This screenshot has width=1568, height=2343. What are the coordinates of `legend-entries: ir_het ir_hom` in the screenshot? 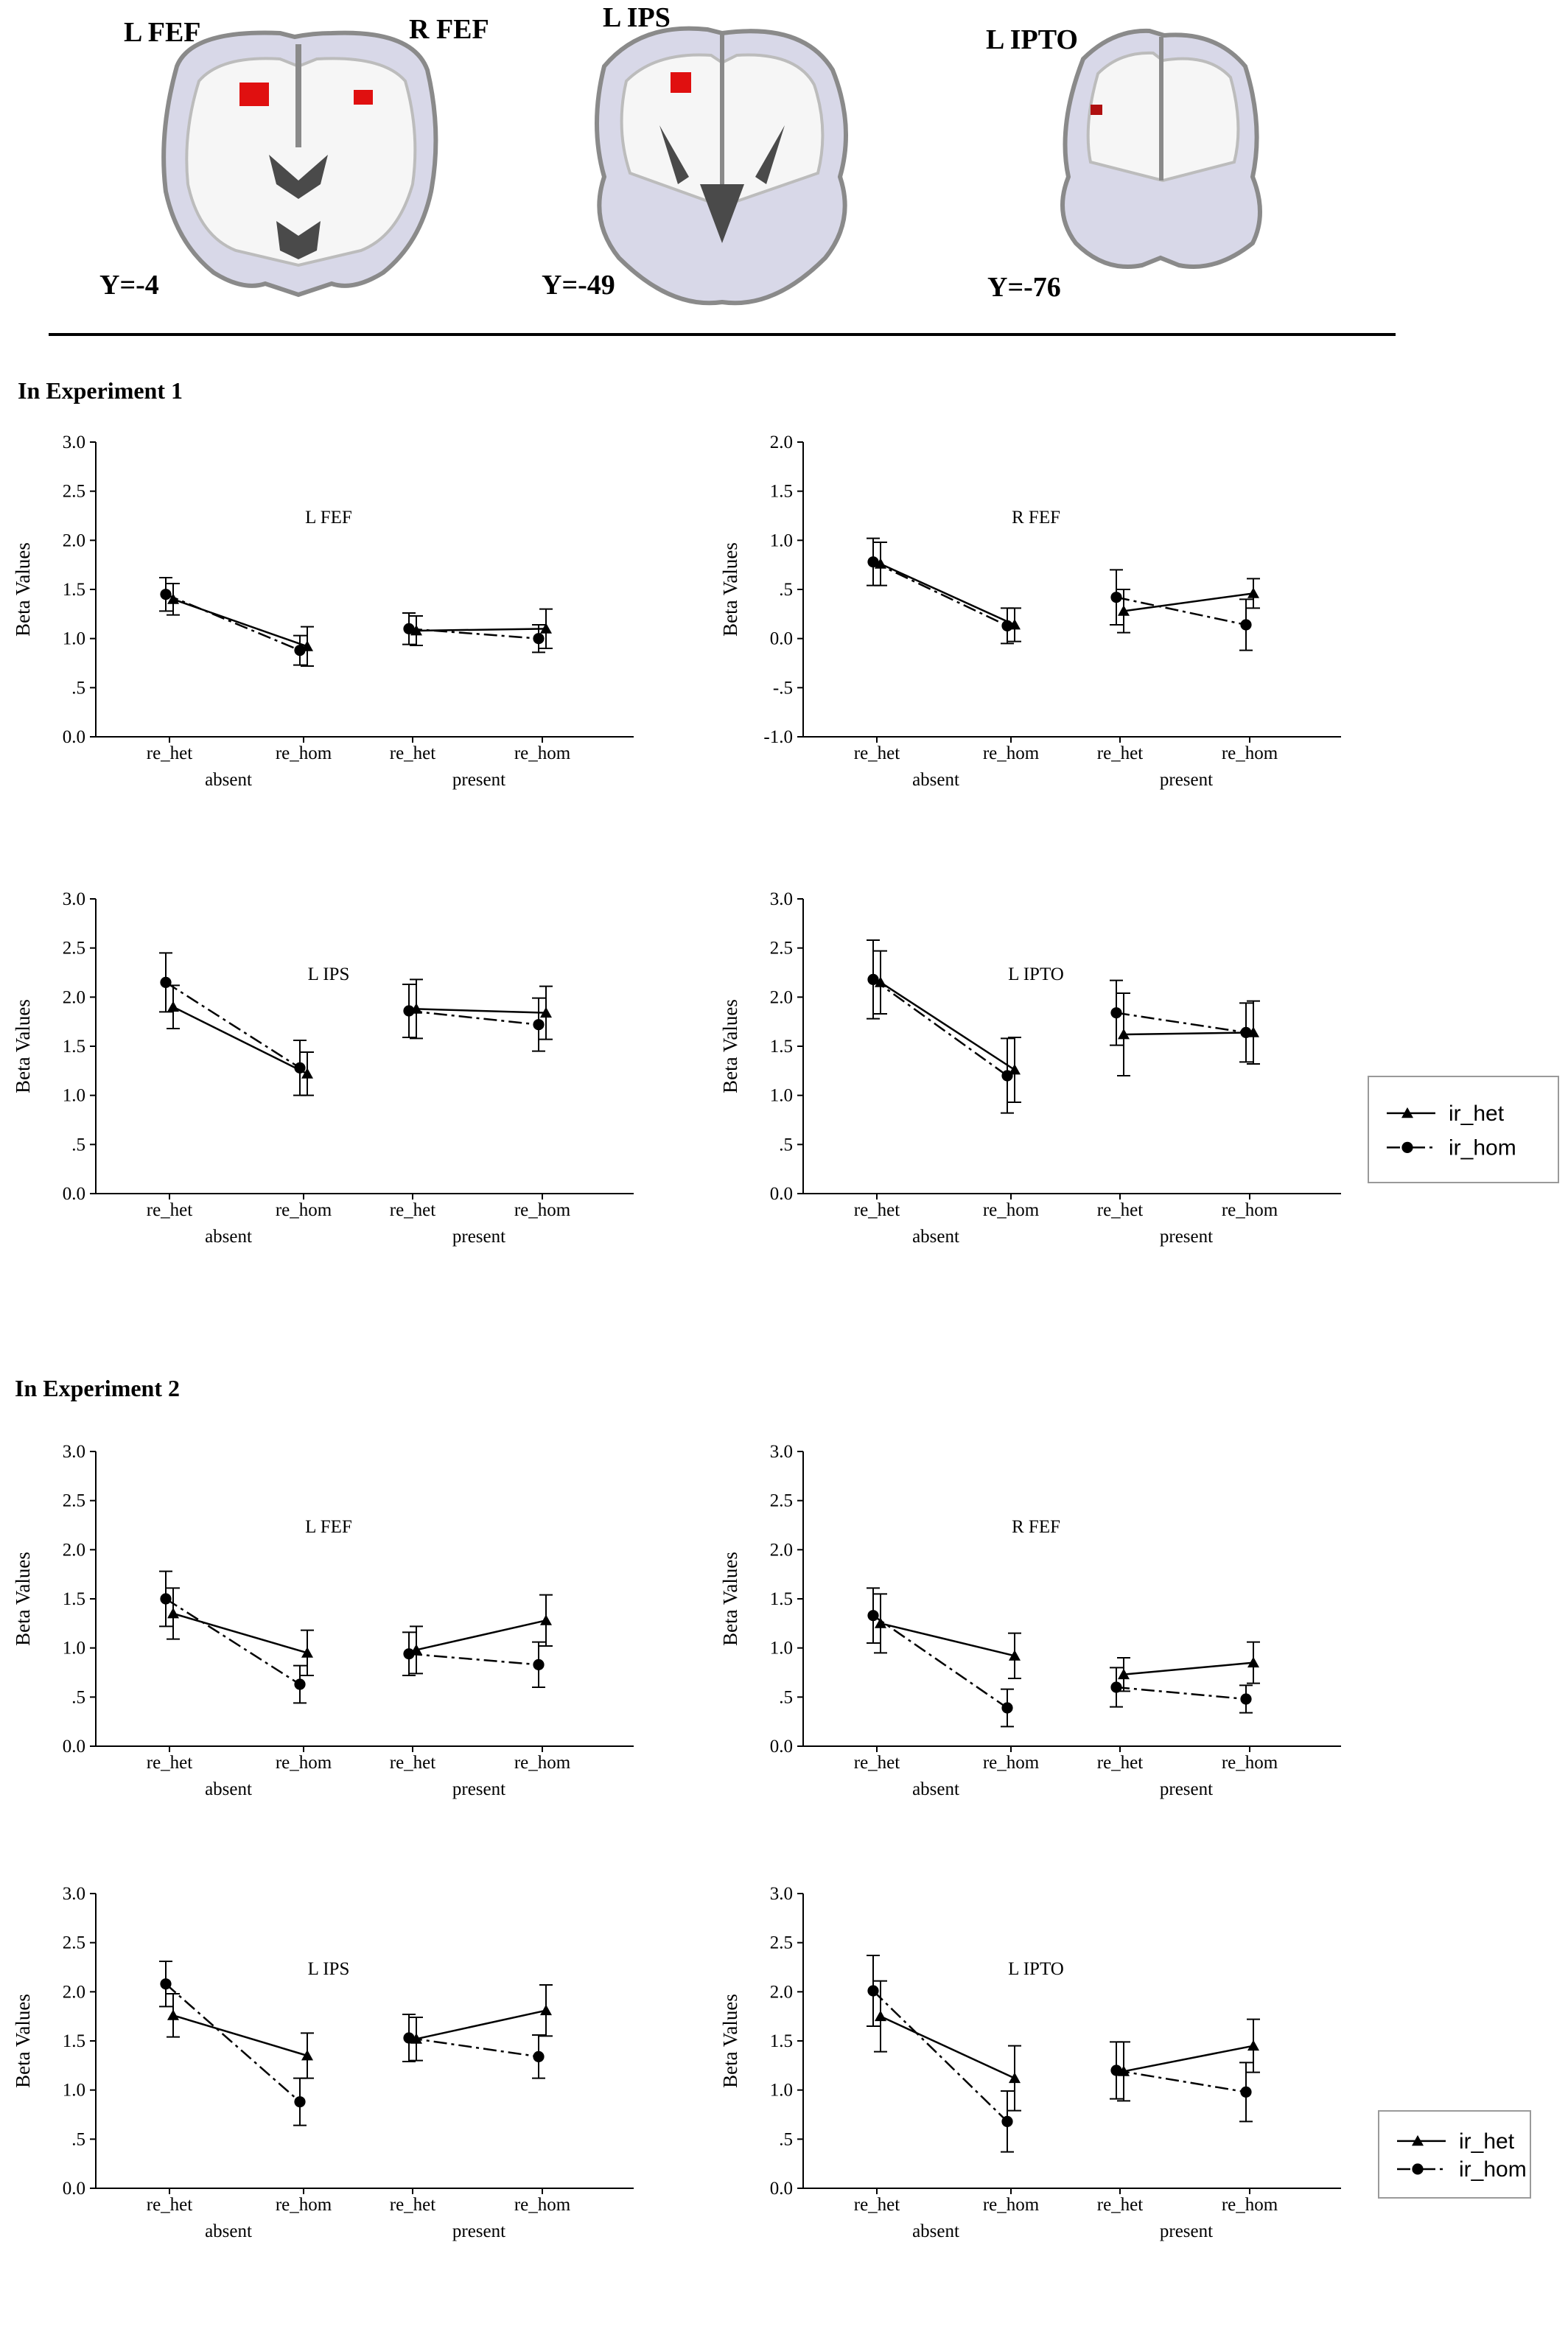 It's located at (1462, 2155).